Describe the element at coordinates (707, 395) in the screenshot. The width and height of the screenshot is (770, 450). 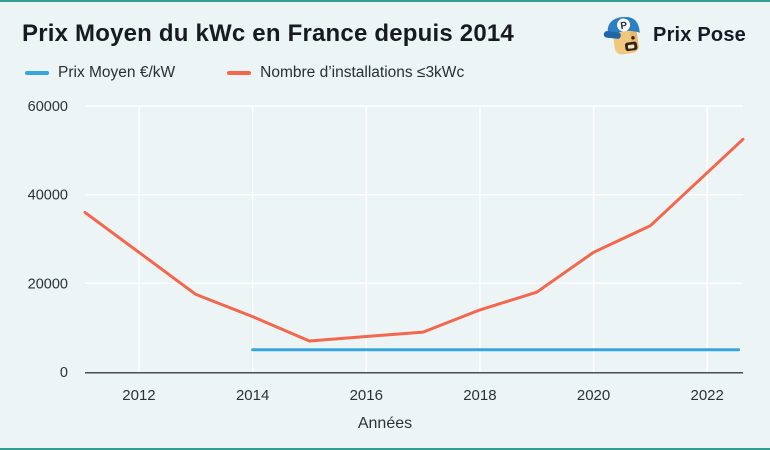
I see `x-tick-label: 2022` at that location.